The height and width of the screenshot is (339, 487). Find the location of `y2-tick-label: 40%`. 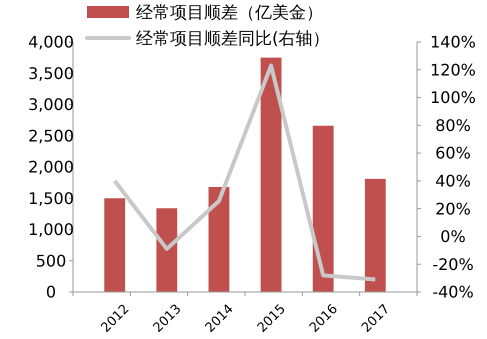

y2-tick-label: 40% is located at coordinates (453, 180).